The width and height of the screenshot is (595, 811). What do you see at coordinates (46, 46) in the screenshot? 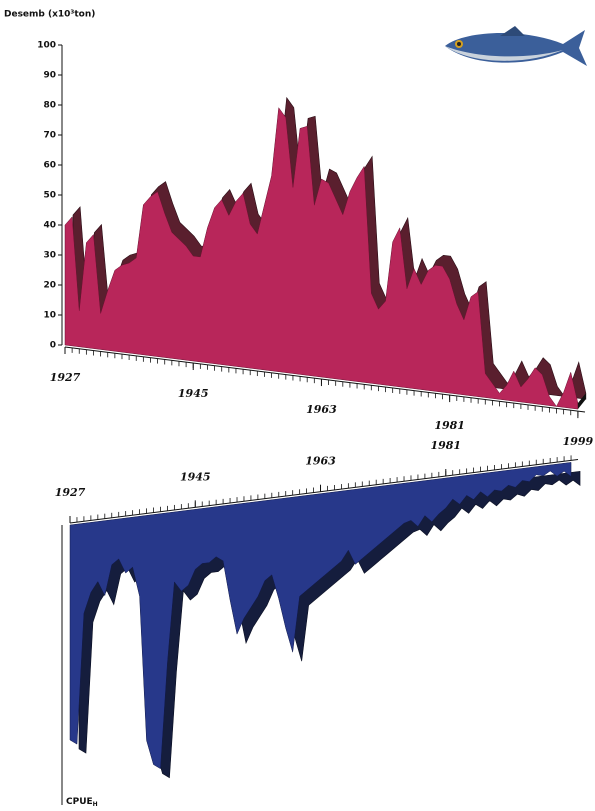
I see `y-tick-label: 100` at bounding box center [46, 46].